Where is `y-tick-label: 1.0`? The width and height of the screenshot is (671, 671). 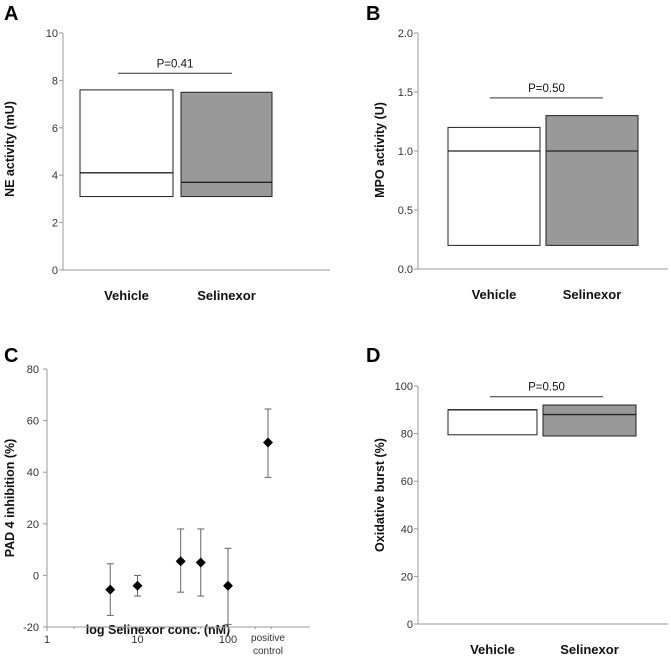
y-tick-label: 1.0 is located at coordinates (405, 152).